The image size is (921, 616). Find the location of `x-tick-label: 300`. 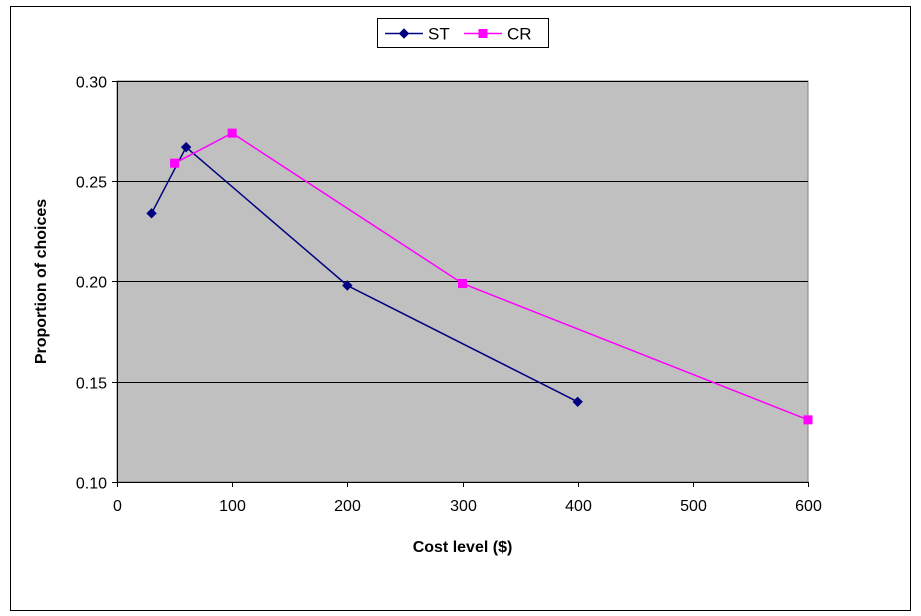

x-tick-label: 300 is located at coordinates (463, 506).